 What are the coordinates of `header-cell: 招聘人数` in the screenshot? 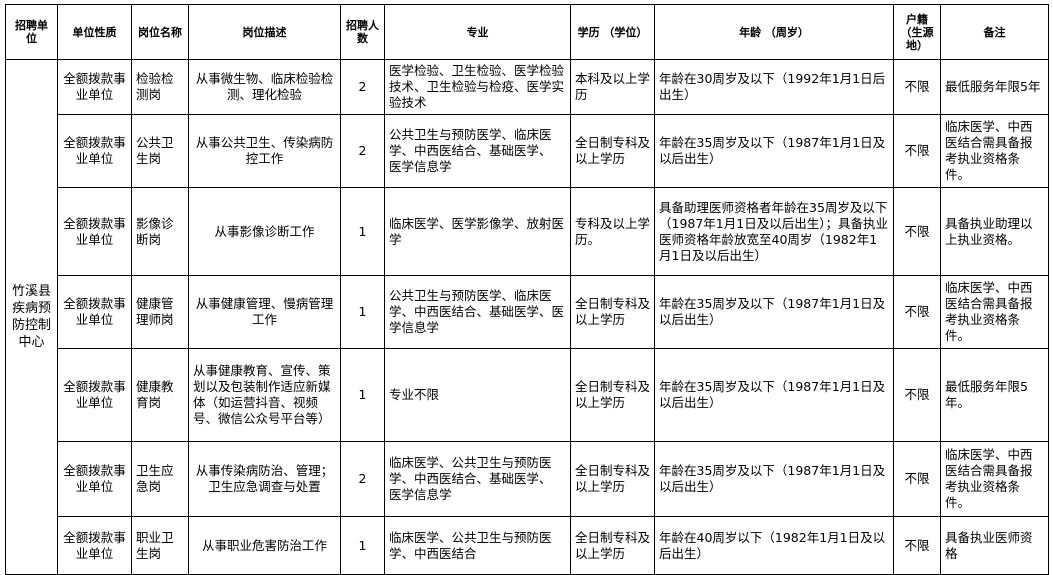 It's located at (362, 32).